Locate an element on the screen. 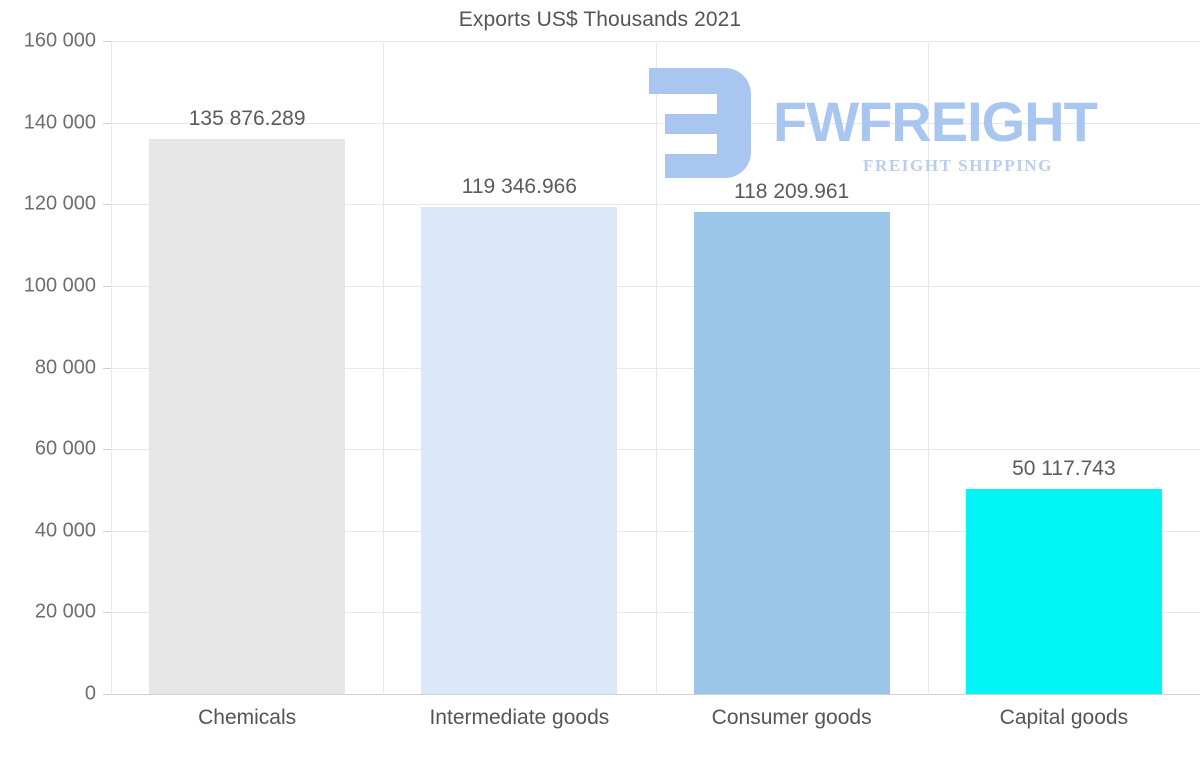  bar-value-label: 135 876.289 is located at coordinates (247, 119).